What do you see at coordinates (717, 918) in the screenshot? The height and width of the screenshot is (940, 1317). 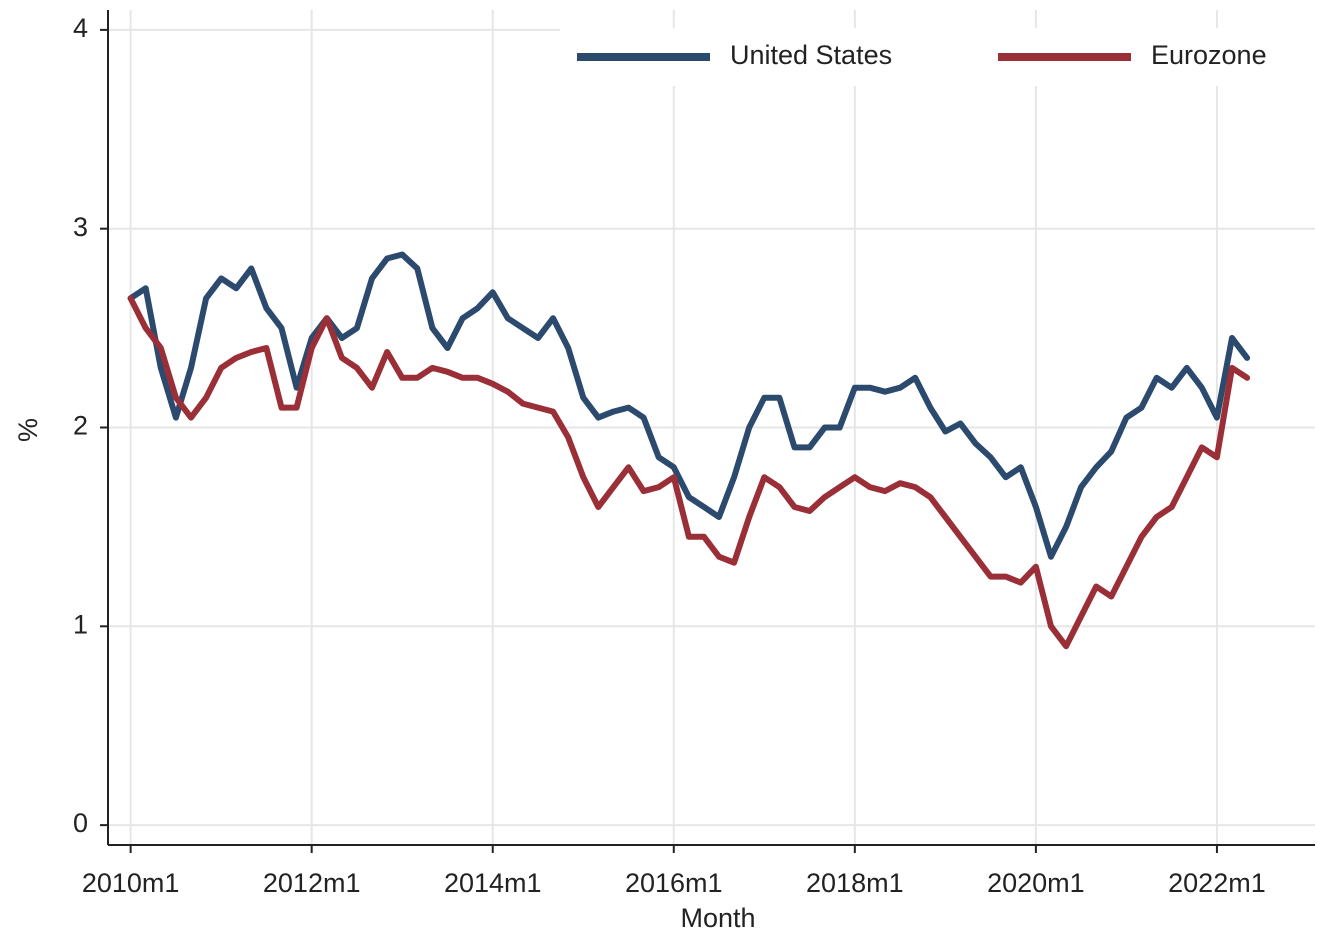 I see `x-axis-label: Month` at bounding box center [717, 918].